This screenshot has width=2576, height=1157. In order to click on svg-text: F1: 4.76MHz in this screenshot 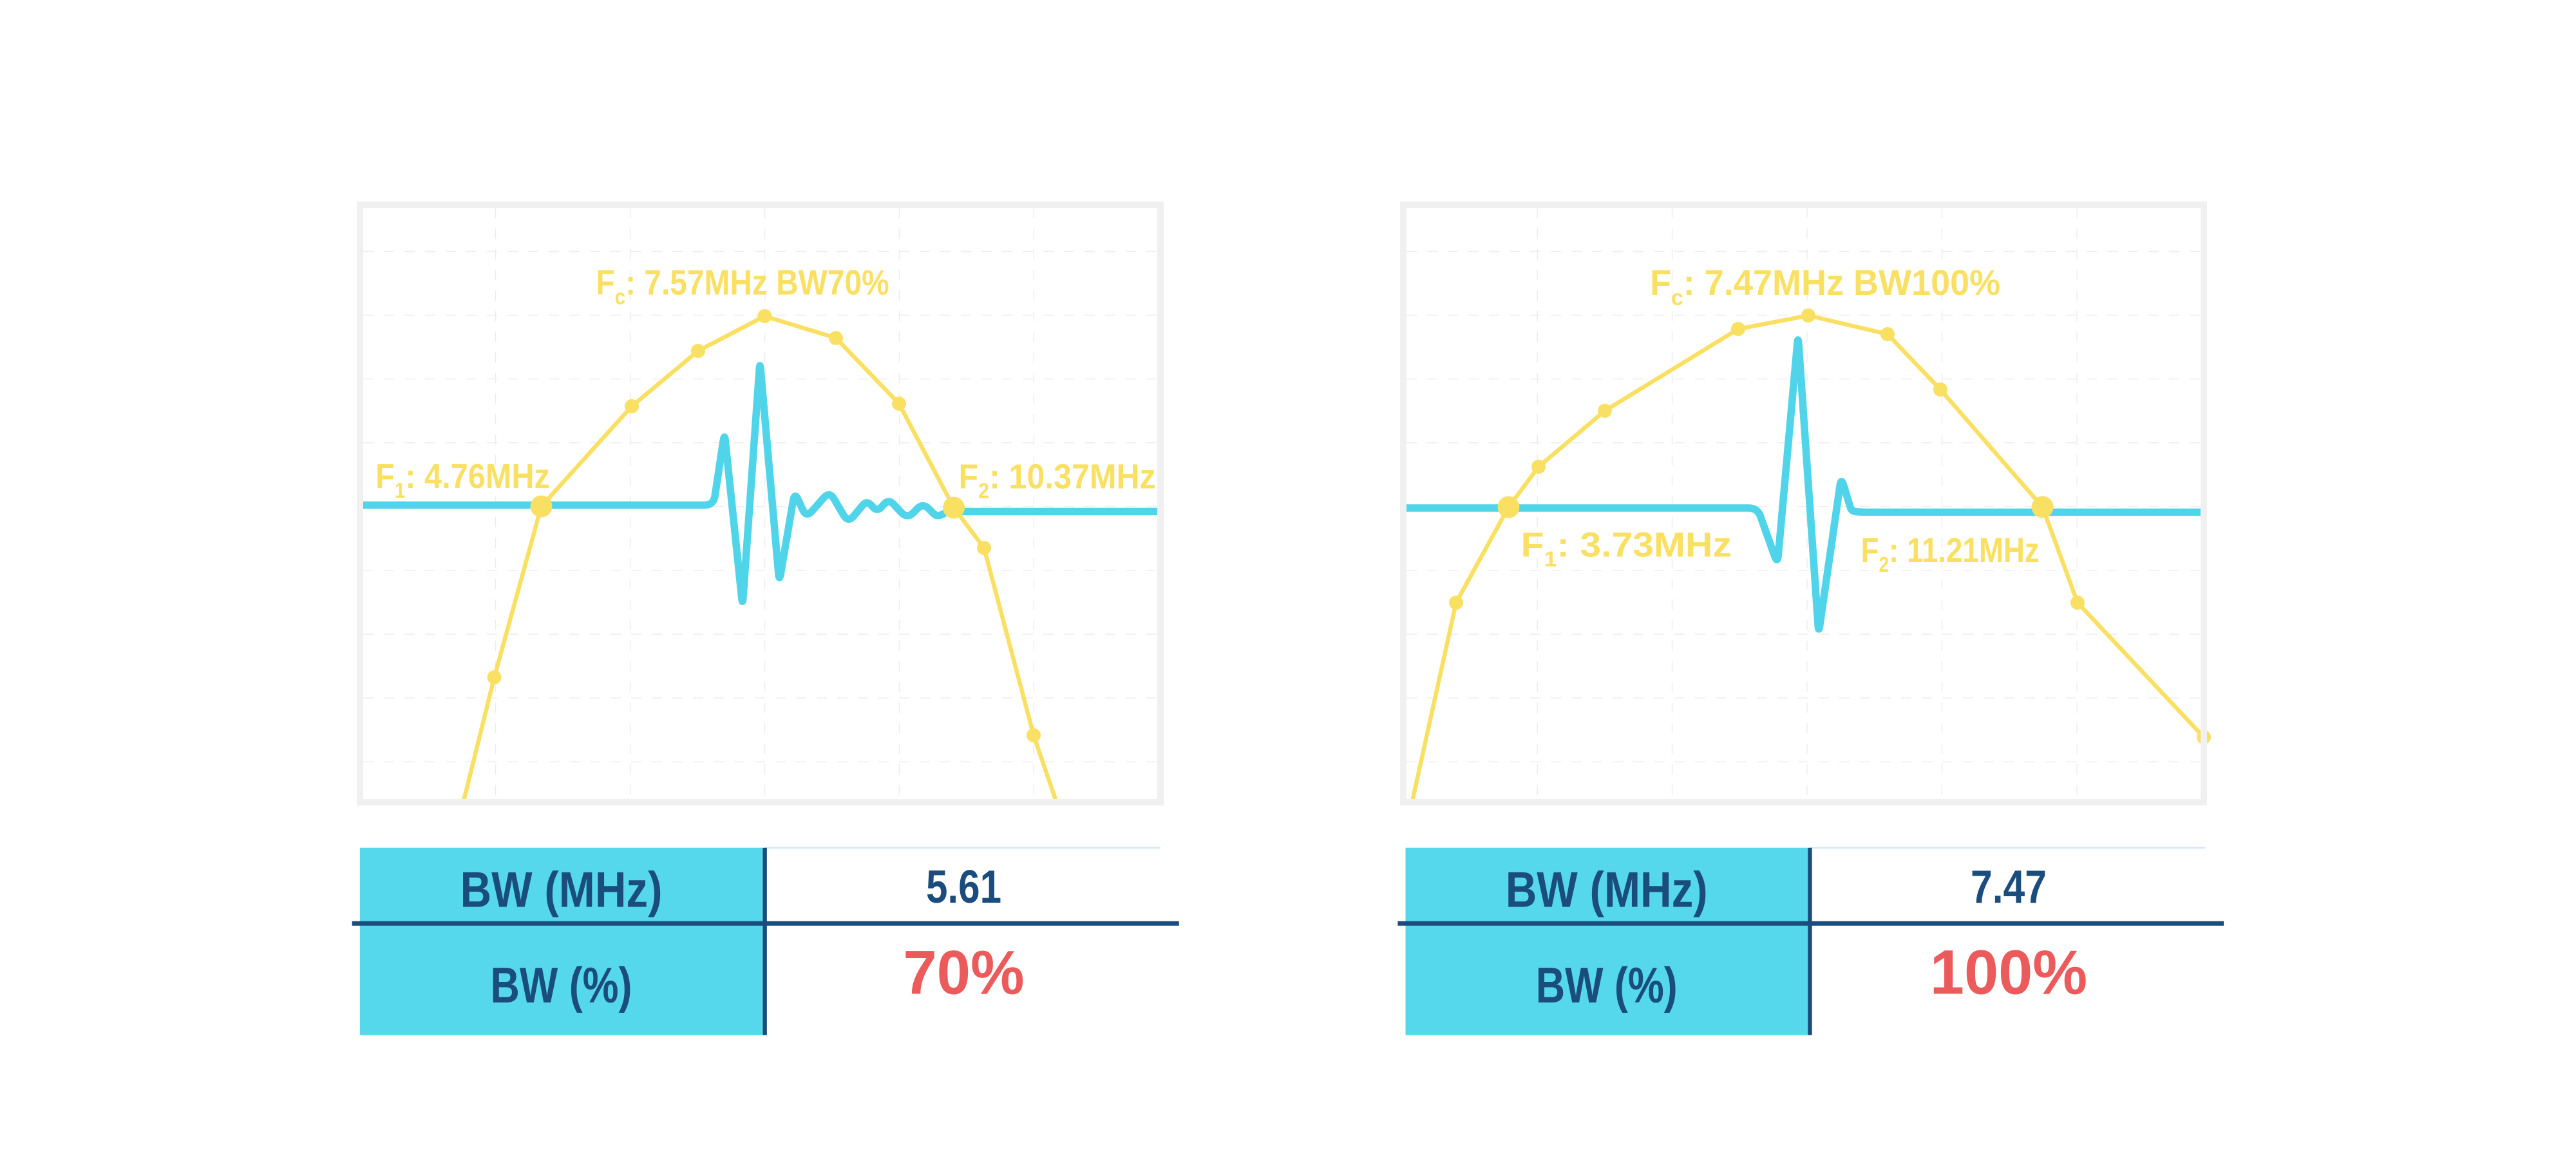, I will do `click(463, 479)`.